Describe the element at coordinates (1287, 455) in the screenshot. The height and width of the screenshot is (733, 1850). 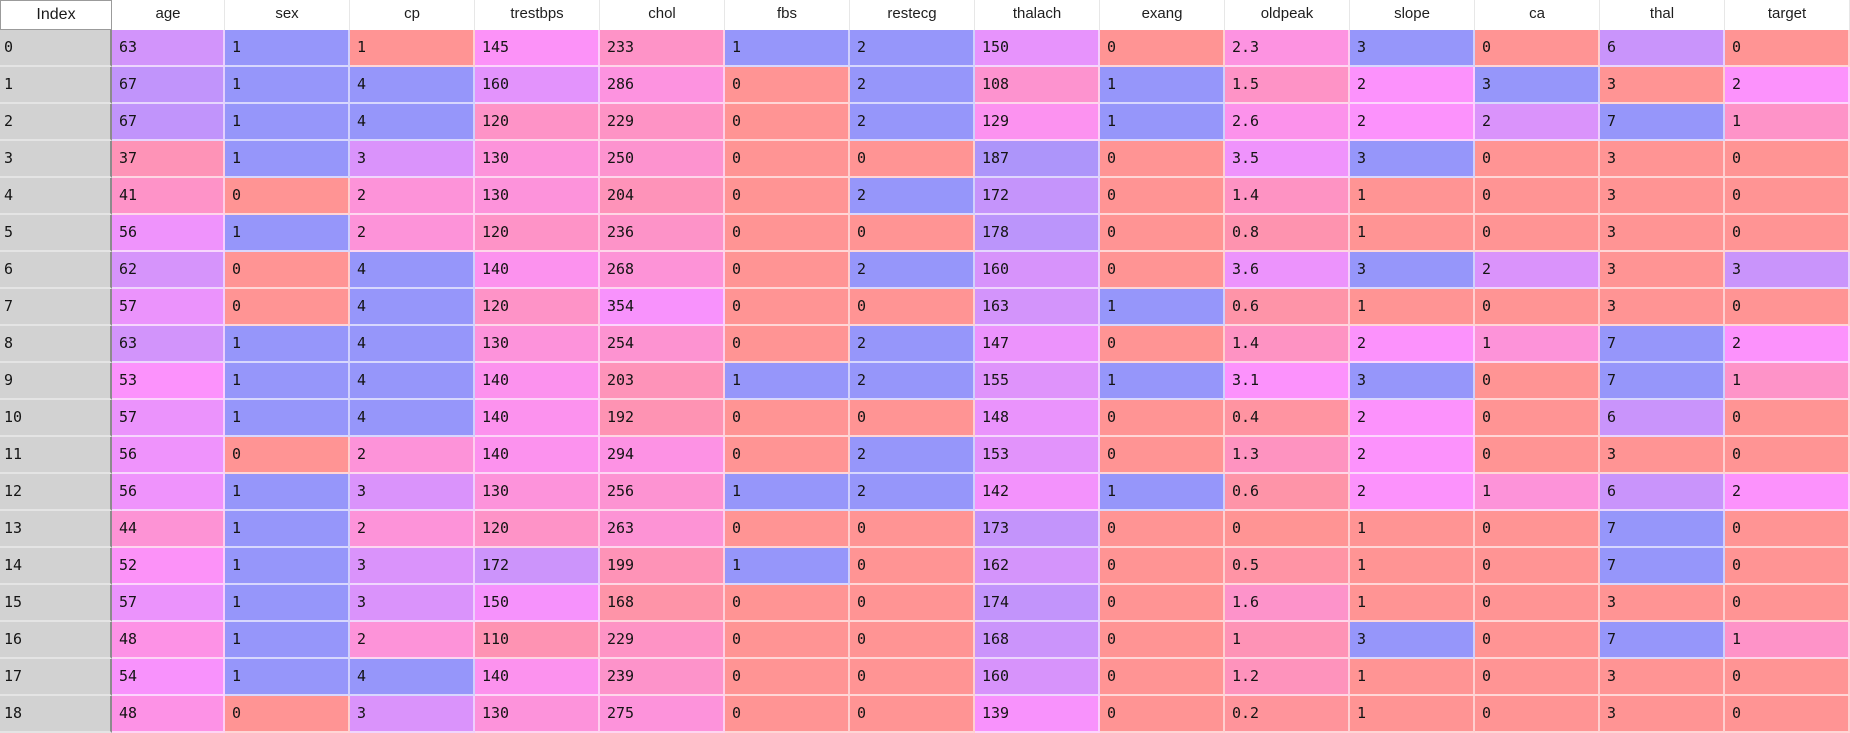
I see `cell-oldpeak: 1.3` at that location.